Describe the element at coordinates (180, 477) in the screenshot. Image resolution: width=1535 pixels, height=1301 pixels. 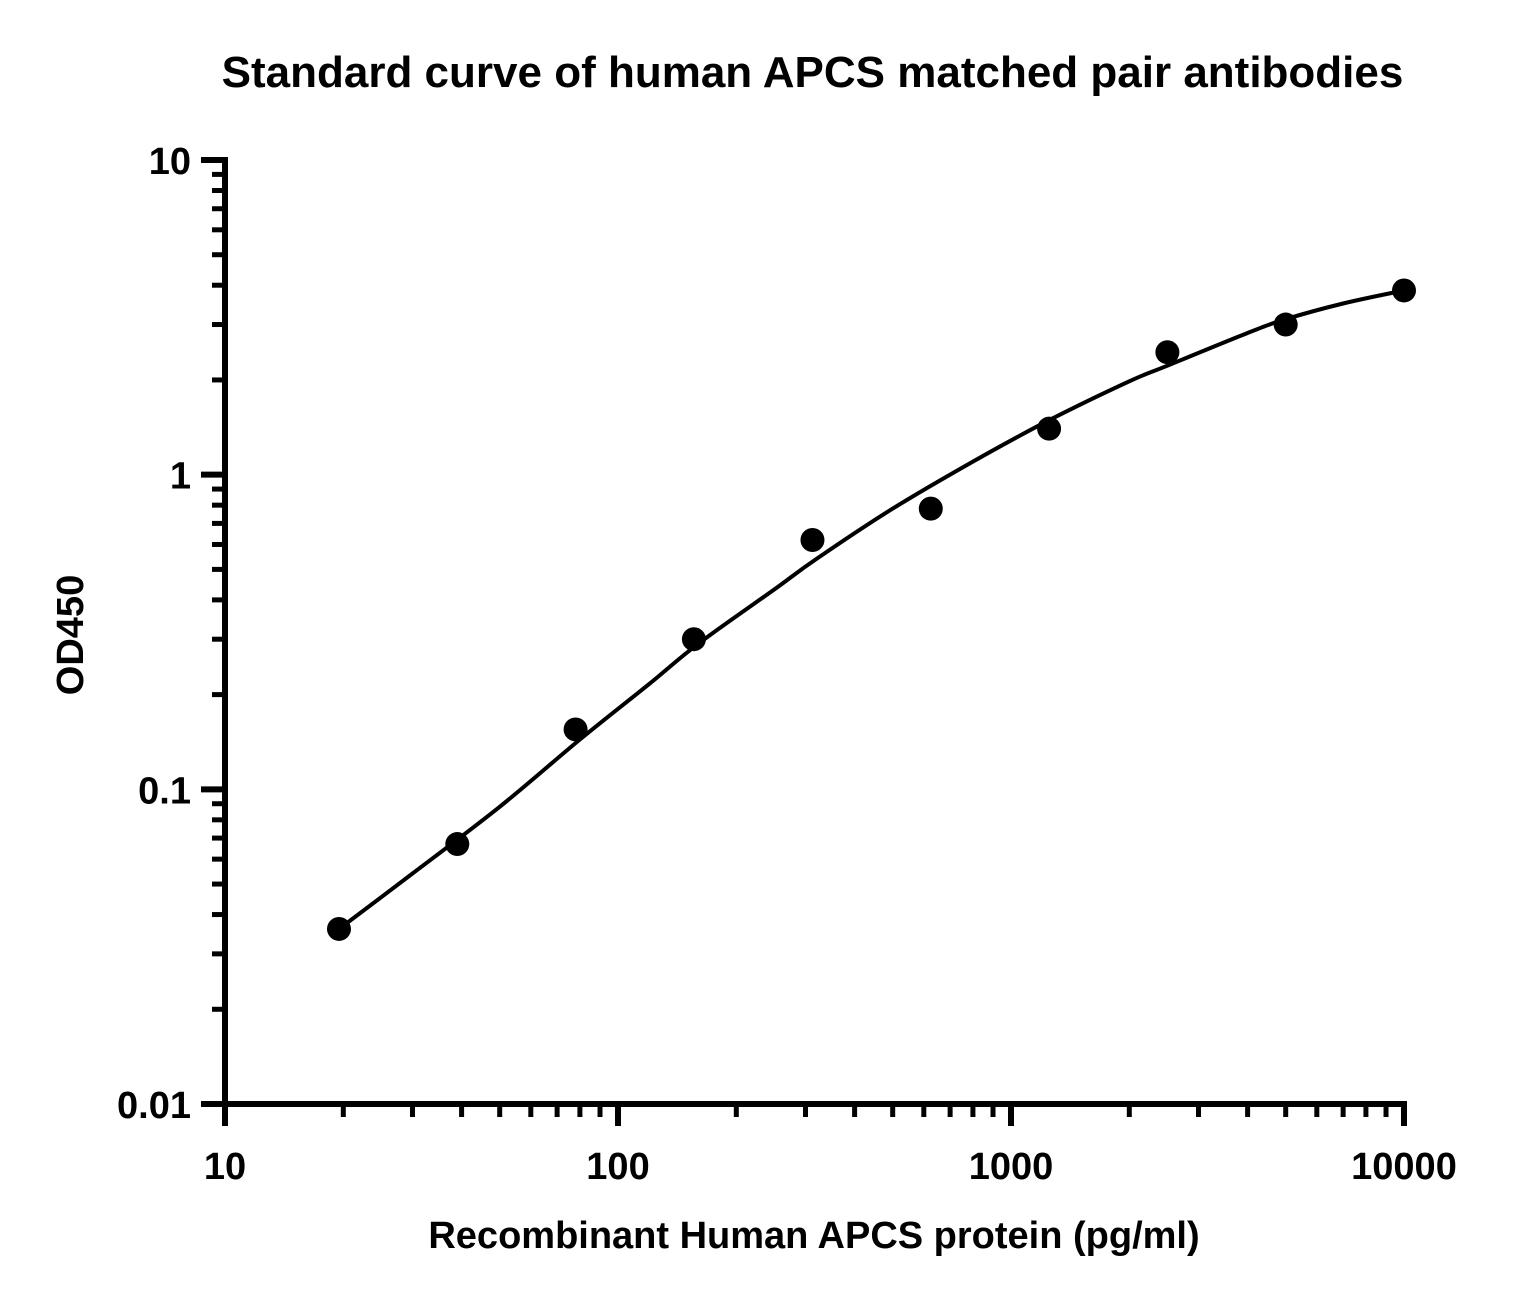
I see `y-tick-label: 1` at that location.